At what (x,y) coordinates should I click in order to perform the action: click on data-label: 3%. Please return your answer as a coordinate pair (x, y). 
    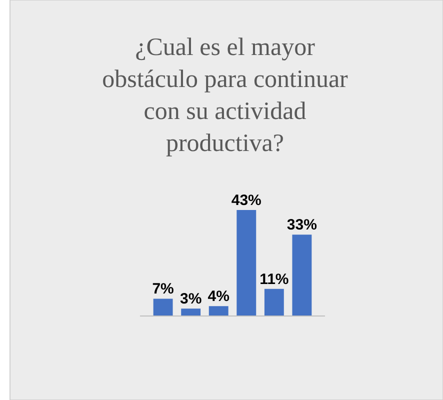
    Looking at the image, I should click on (191, 299).